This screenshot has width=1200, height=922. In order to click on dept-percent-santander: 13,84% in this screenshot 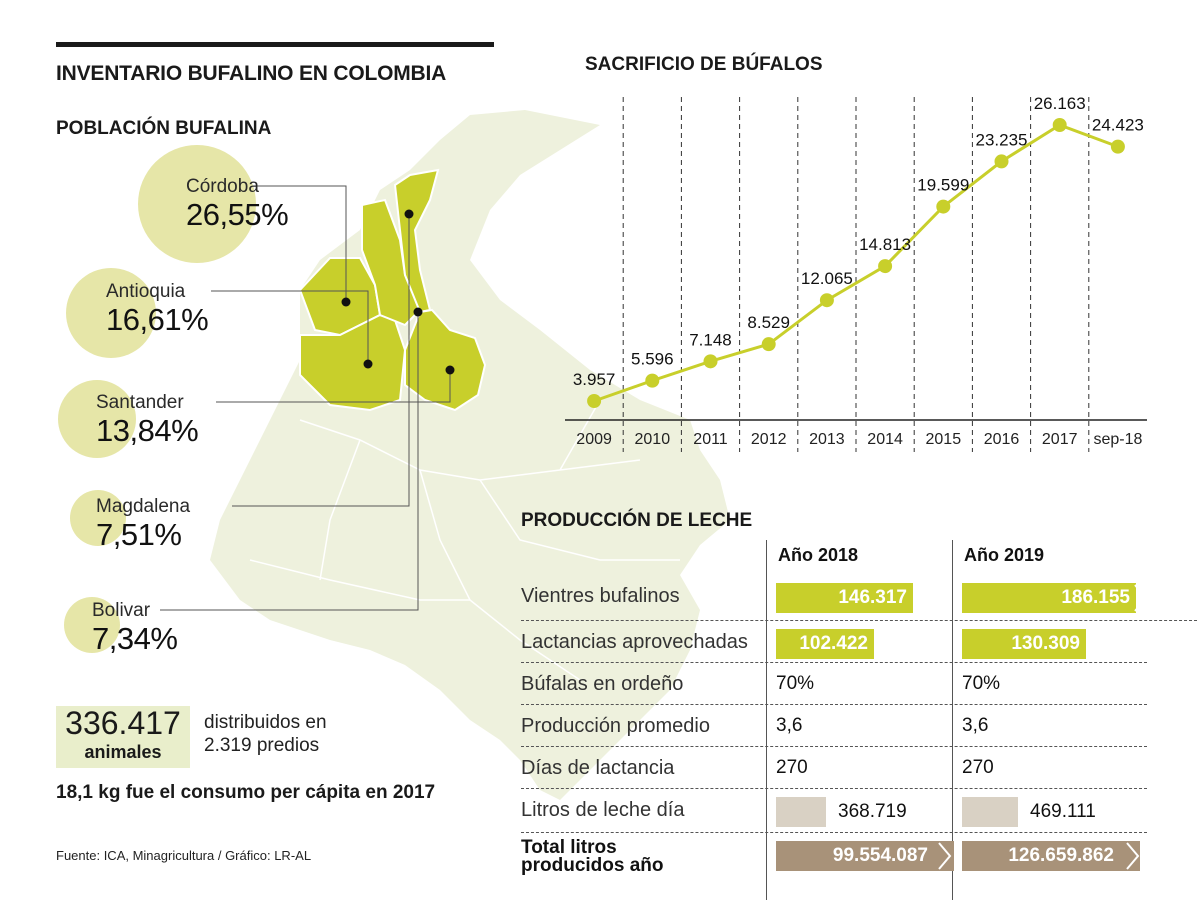, I will do `click(147, 430)`.